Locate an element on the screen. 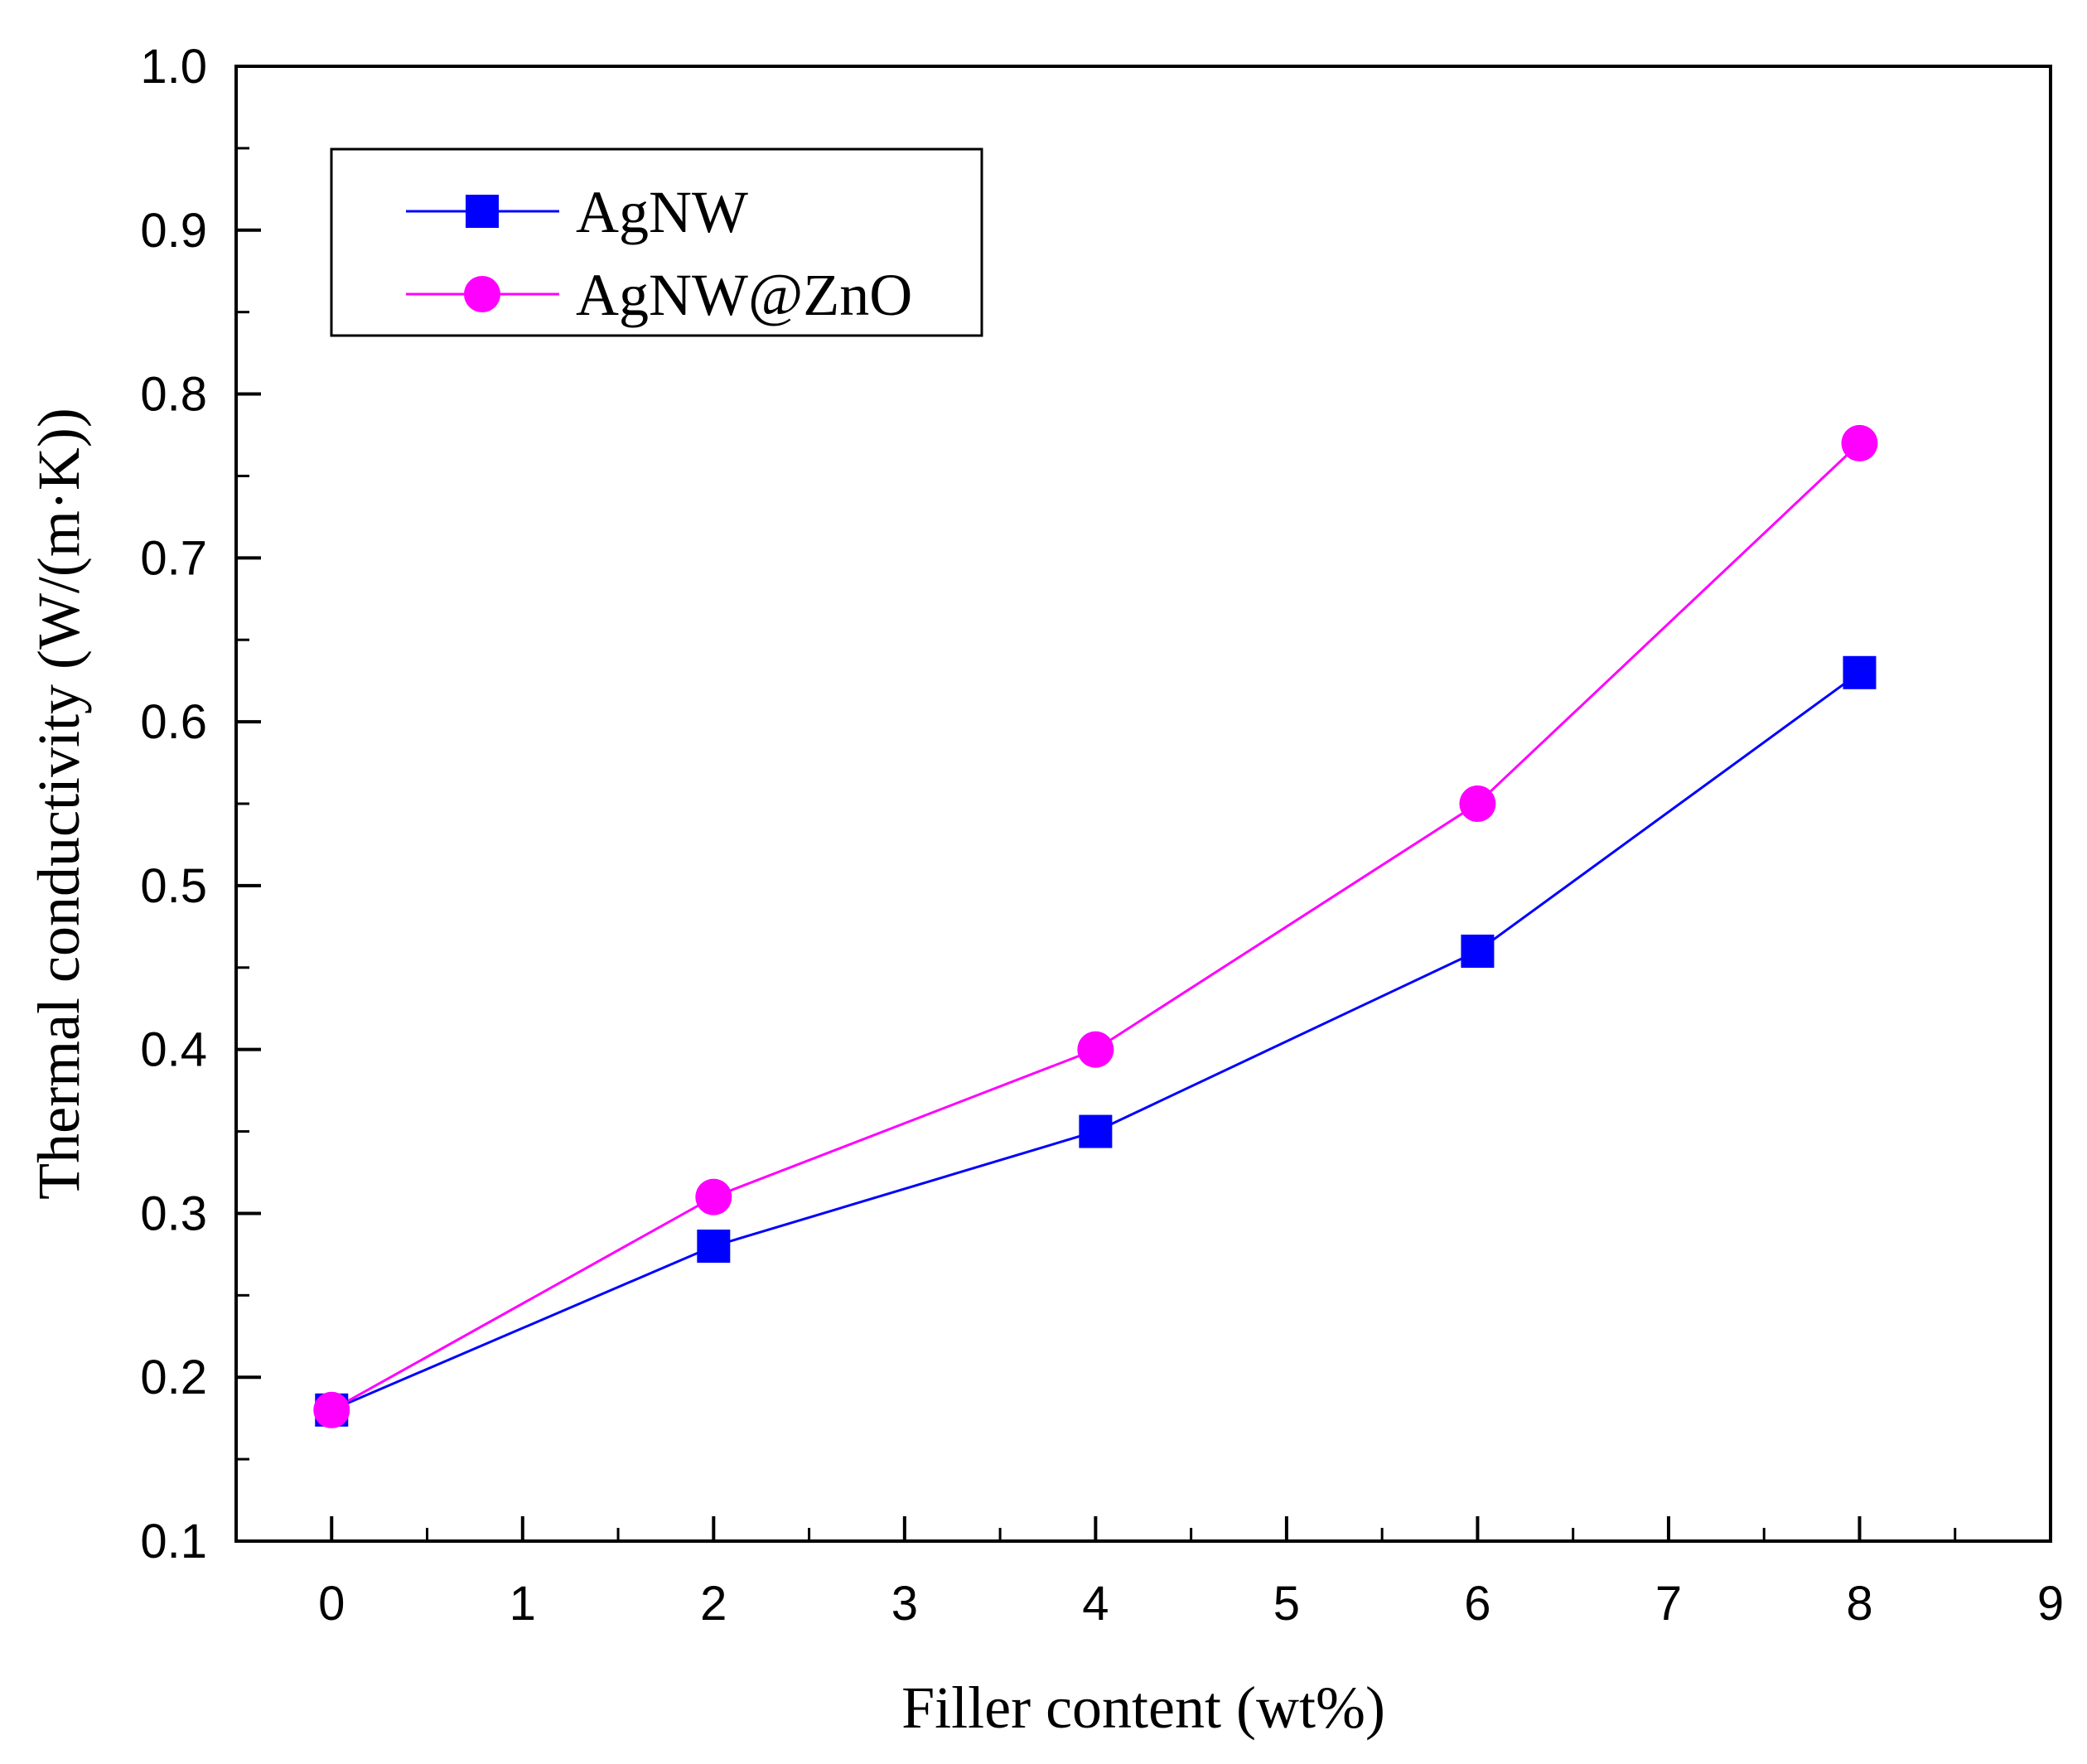  legend: AgNW AgNW@ZnO is located at coordinates (656, 242).